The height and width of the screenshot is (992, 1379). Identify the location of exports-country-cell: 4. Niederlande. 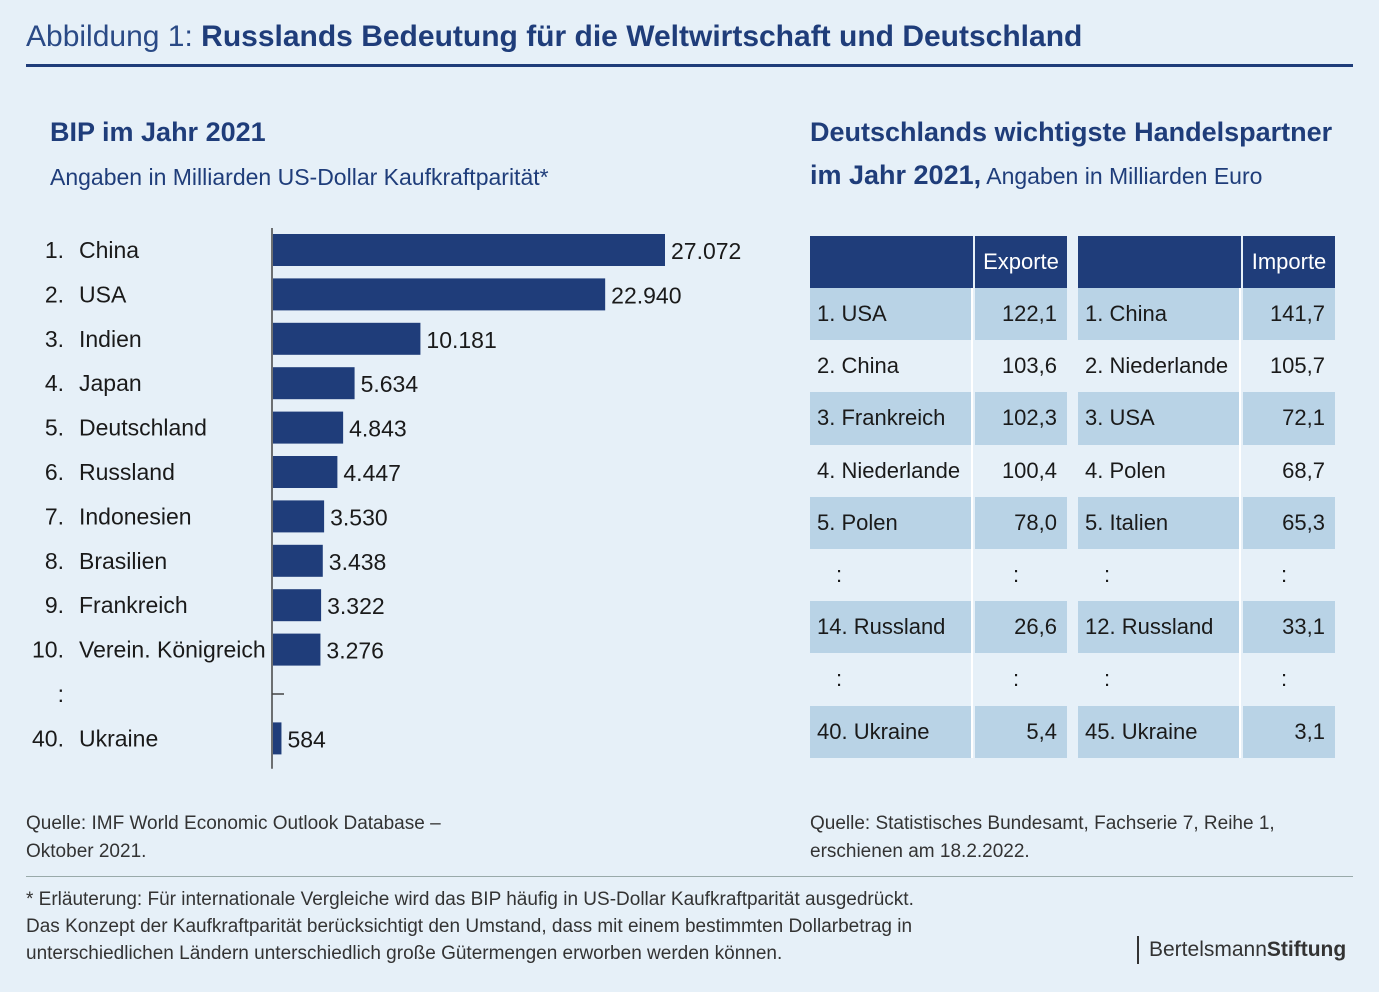
(891, 470).